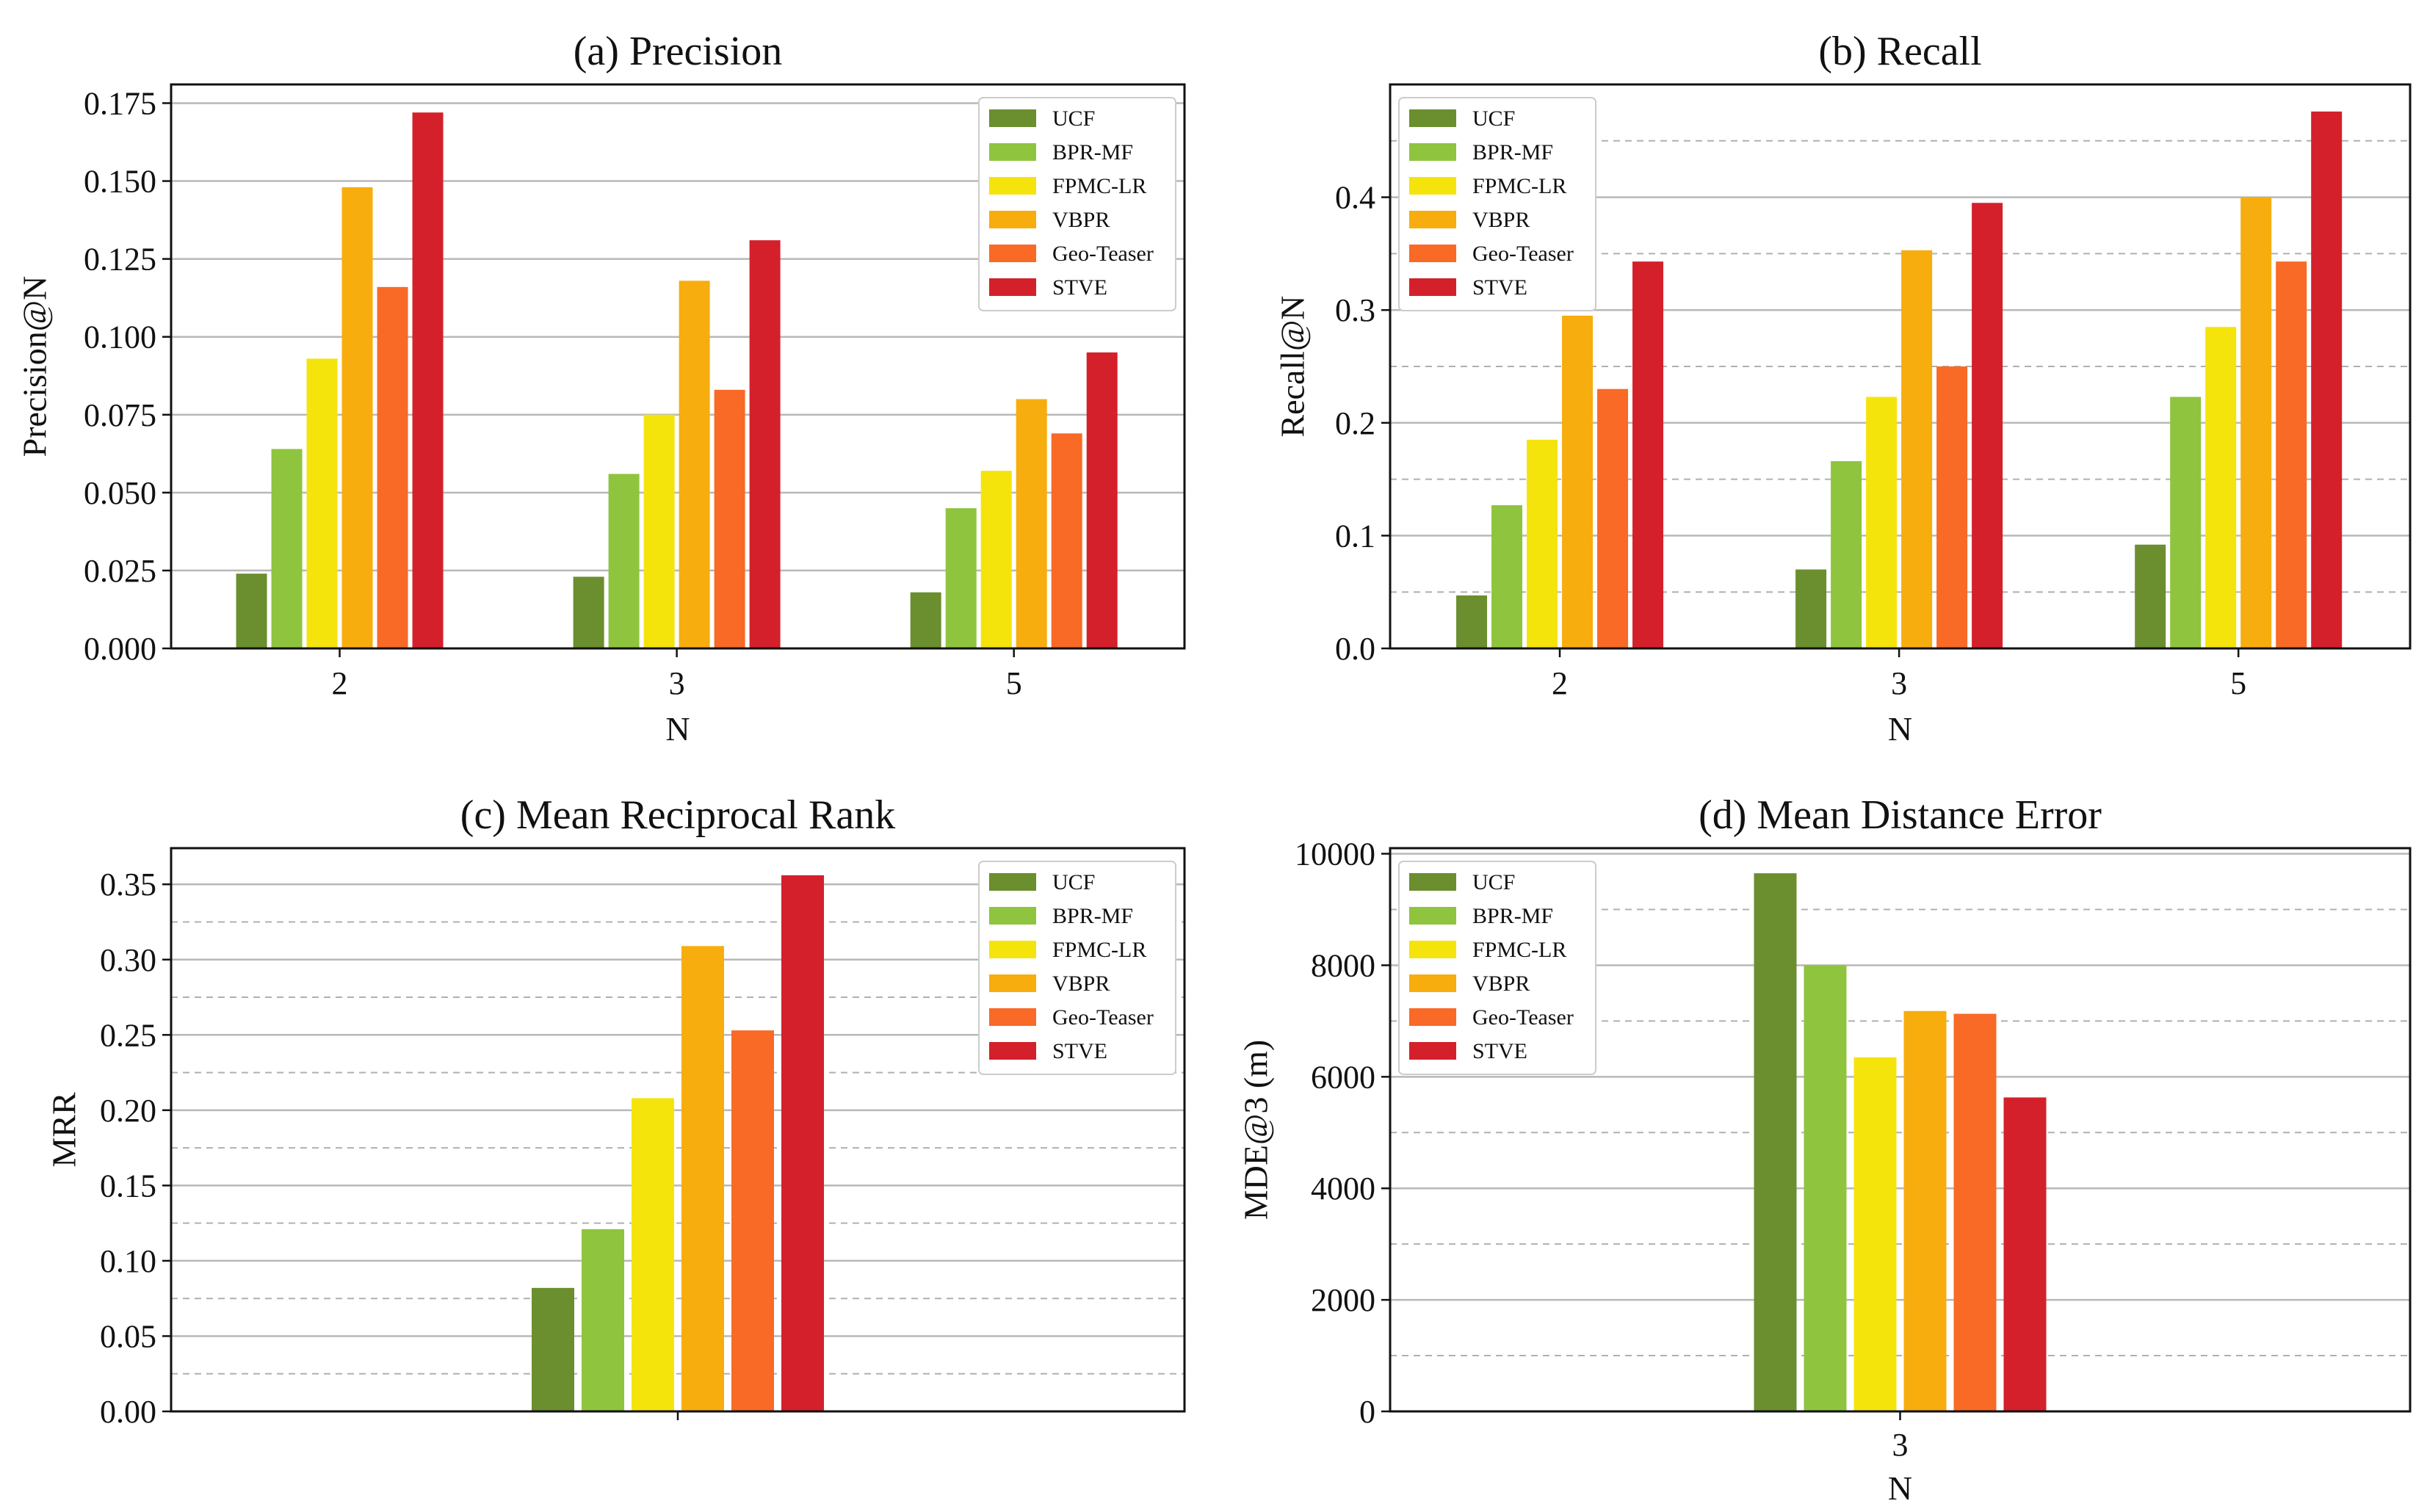  I want to click on y-tick-label: 0.075, so click(120, 415).